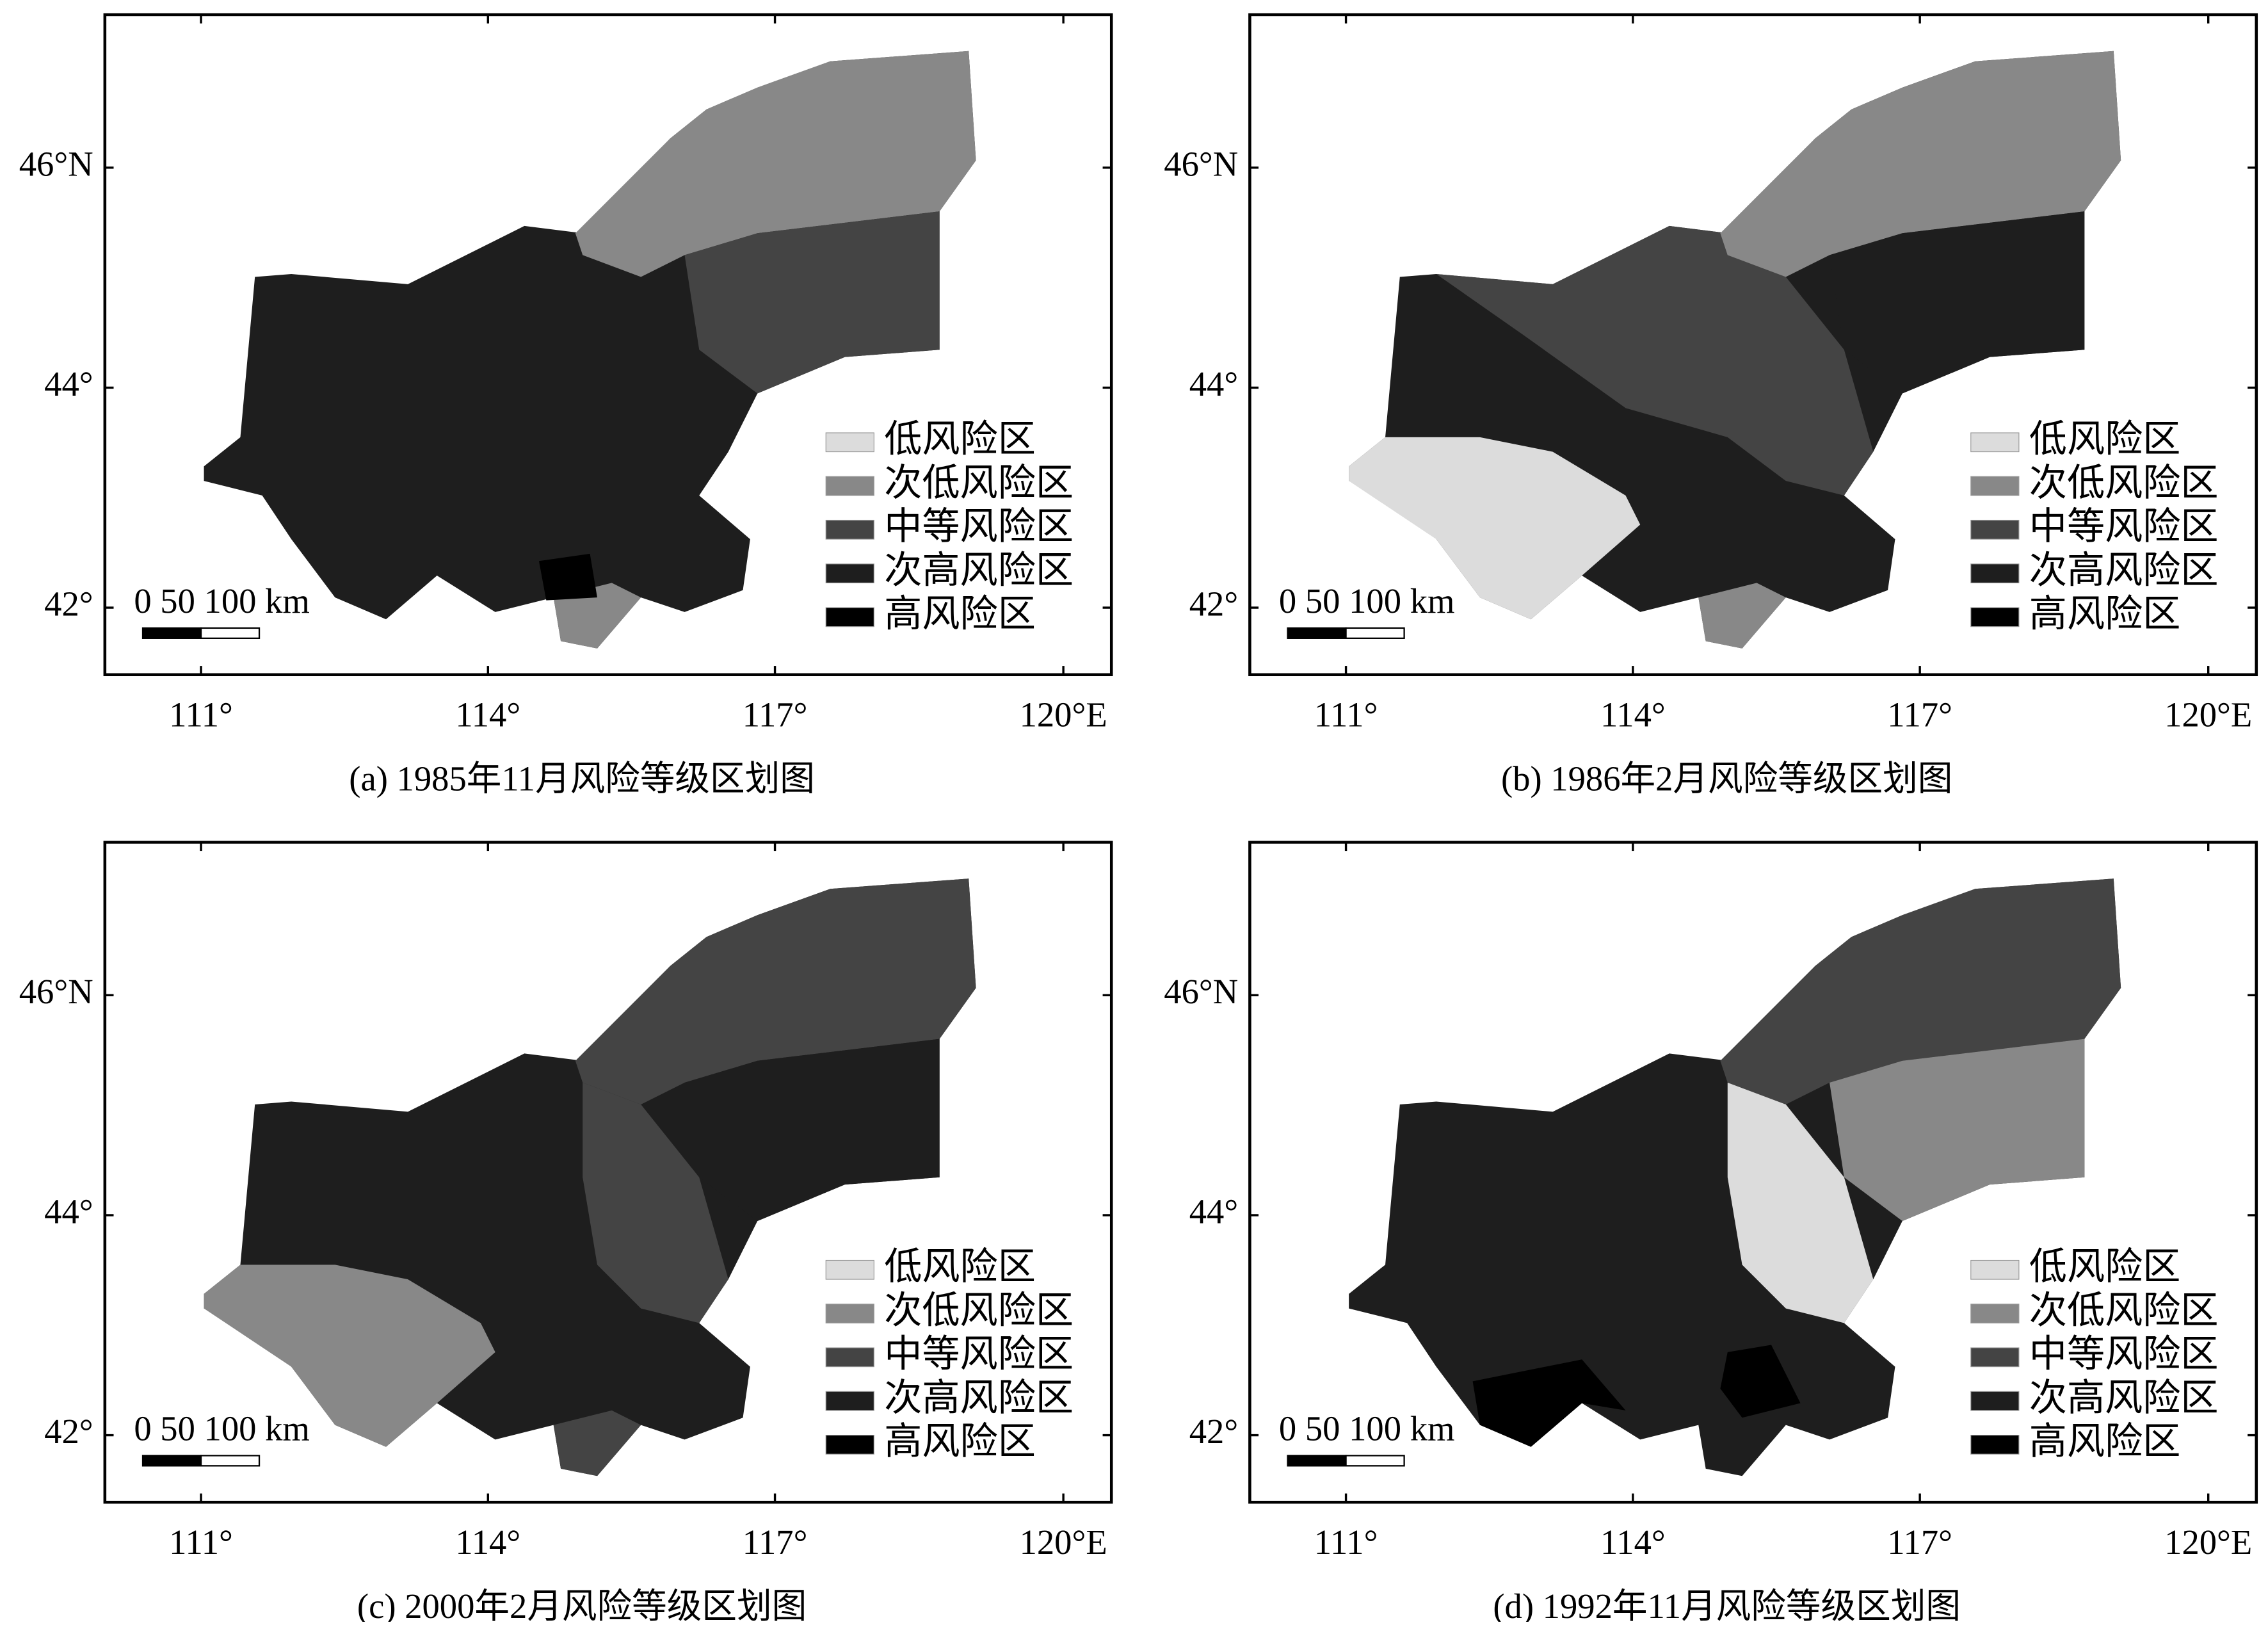 The image size is (2268, 1625). What do you see at coordinates (1727, 1604) in the screenshot?
I see `caption: (d) 1992年11月风险等级区划图` at bounding box center [1727, 1604].